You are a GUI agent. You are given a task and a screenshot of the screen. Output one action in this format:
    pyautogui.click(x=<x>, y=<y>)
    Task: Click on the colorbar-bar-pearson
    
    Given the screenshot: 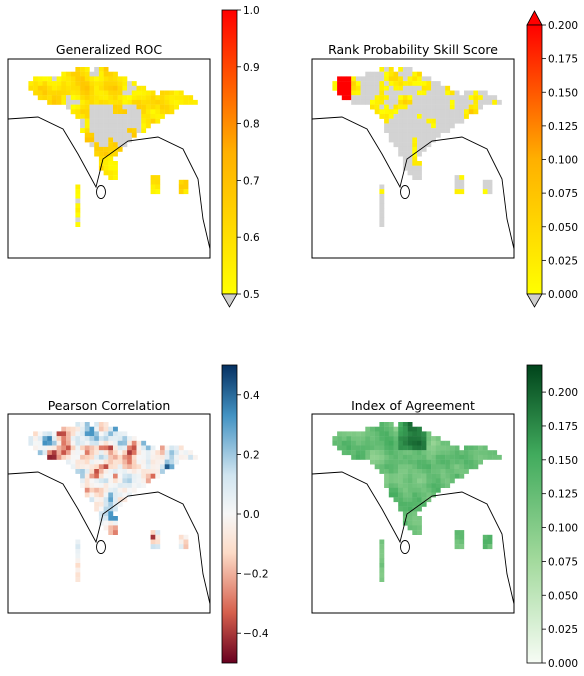 What is the action you would take?
    pyautogui.click(x=229, y=514)
    